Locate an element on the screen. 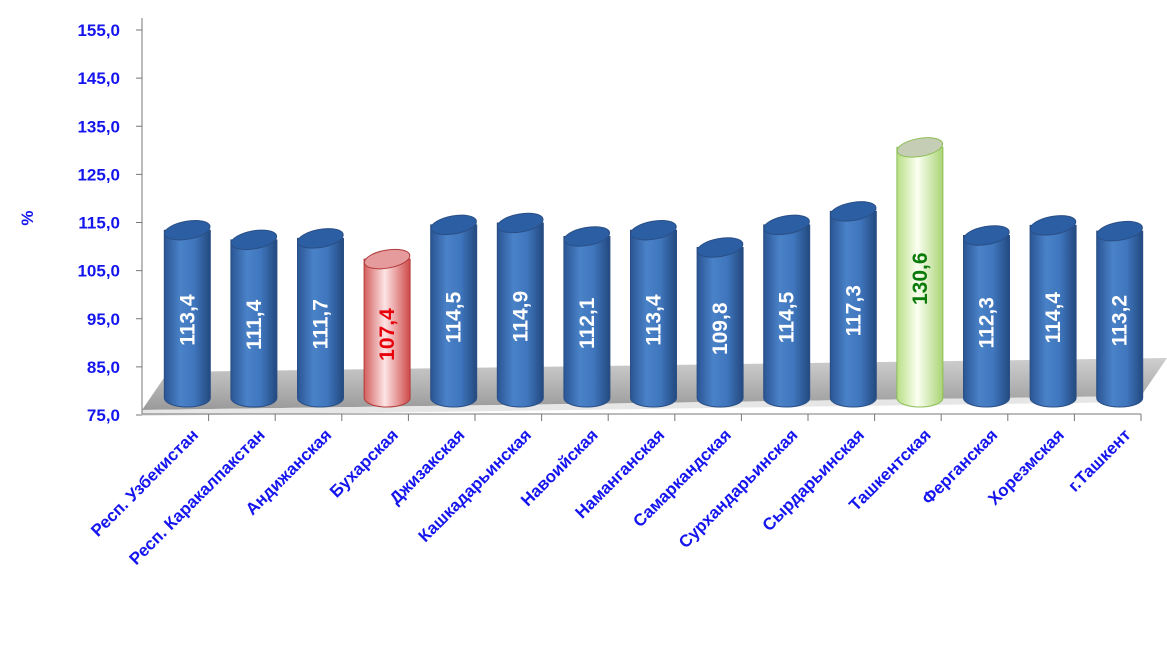 This screenshot has width=1167, height=651. bar: 113,2 is located at coordinates (1120, 314).